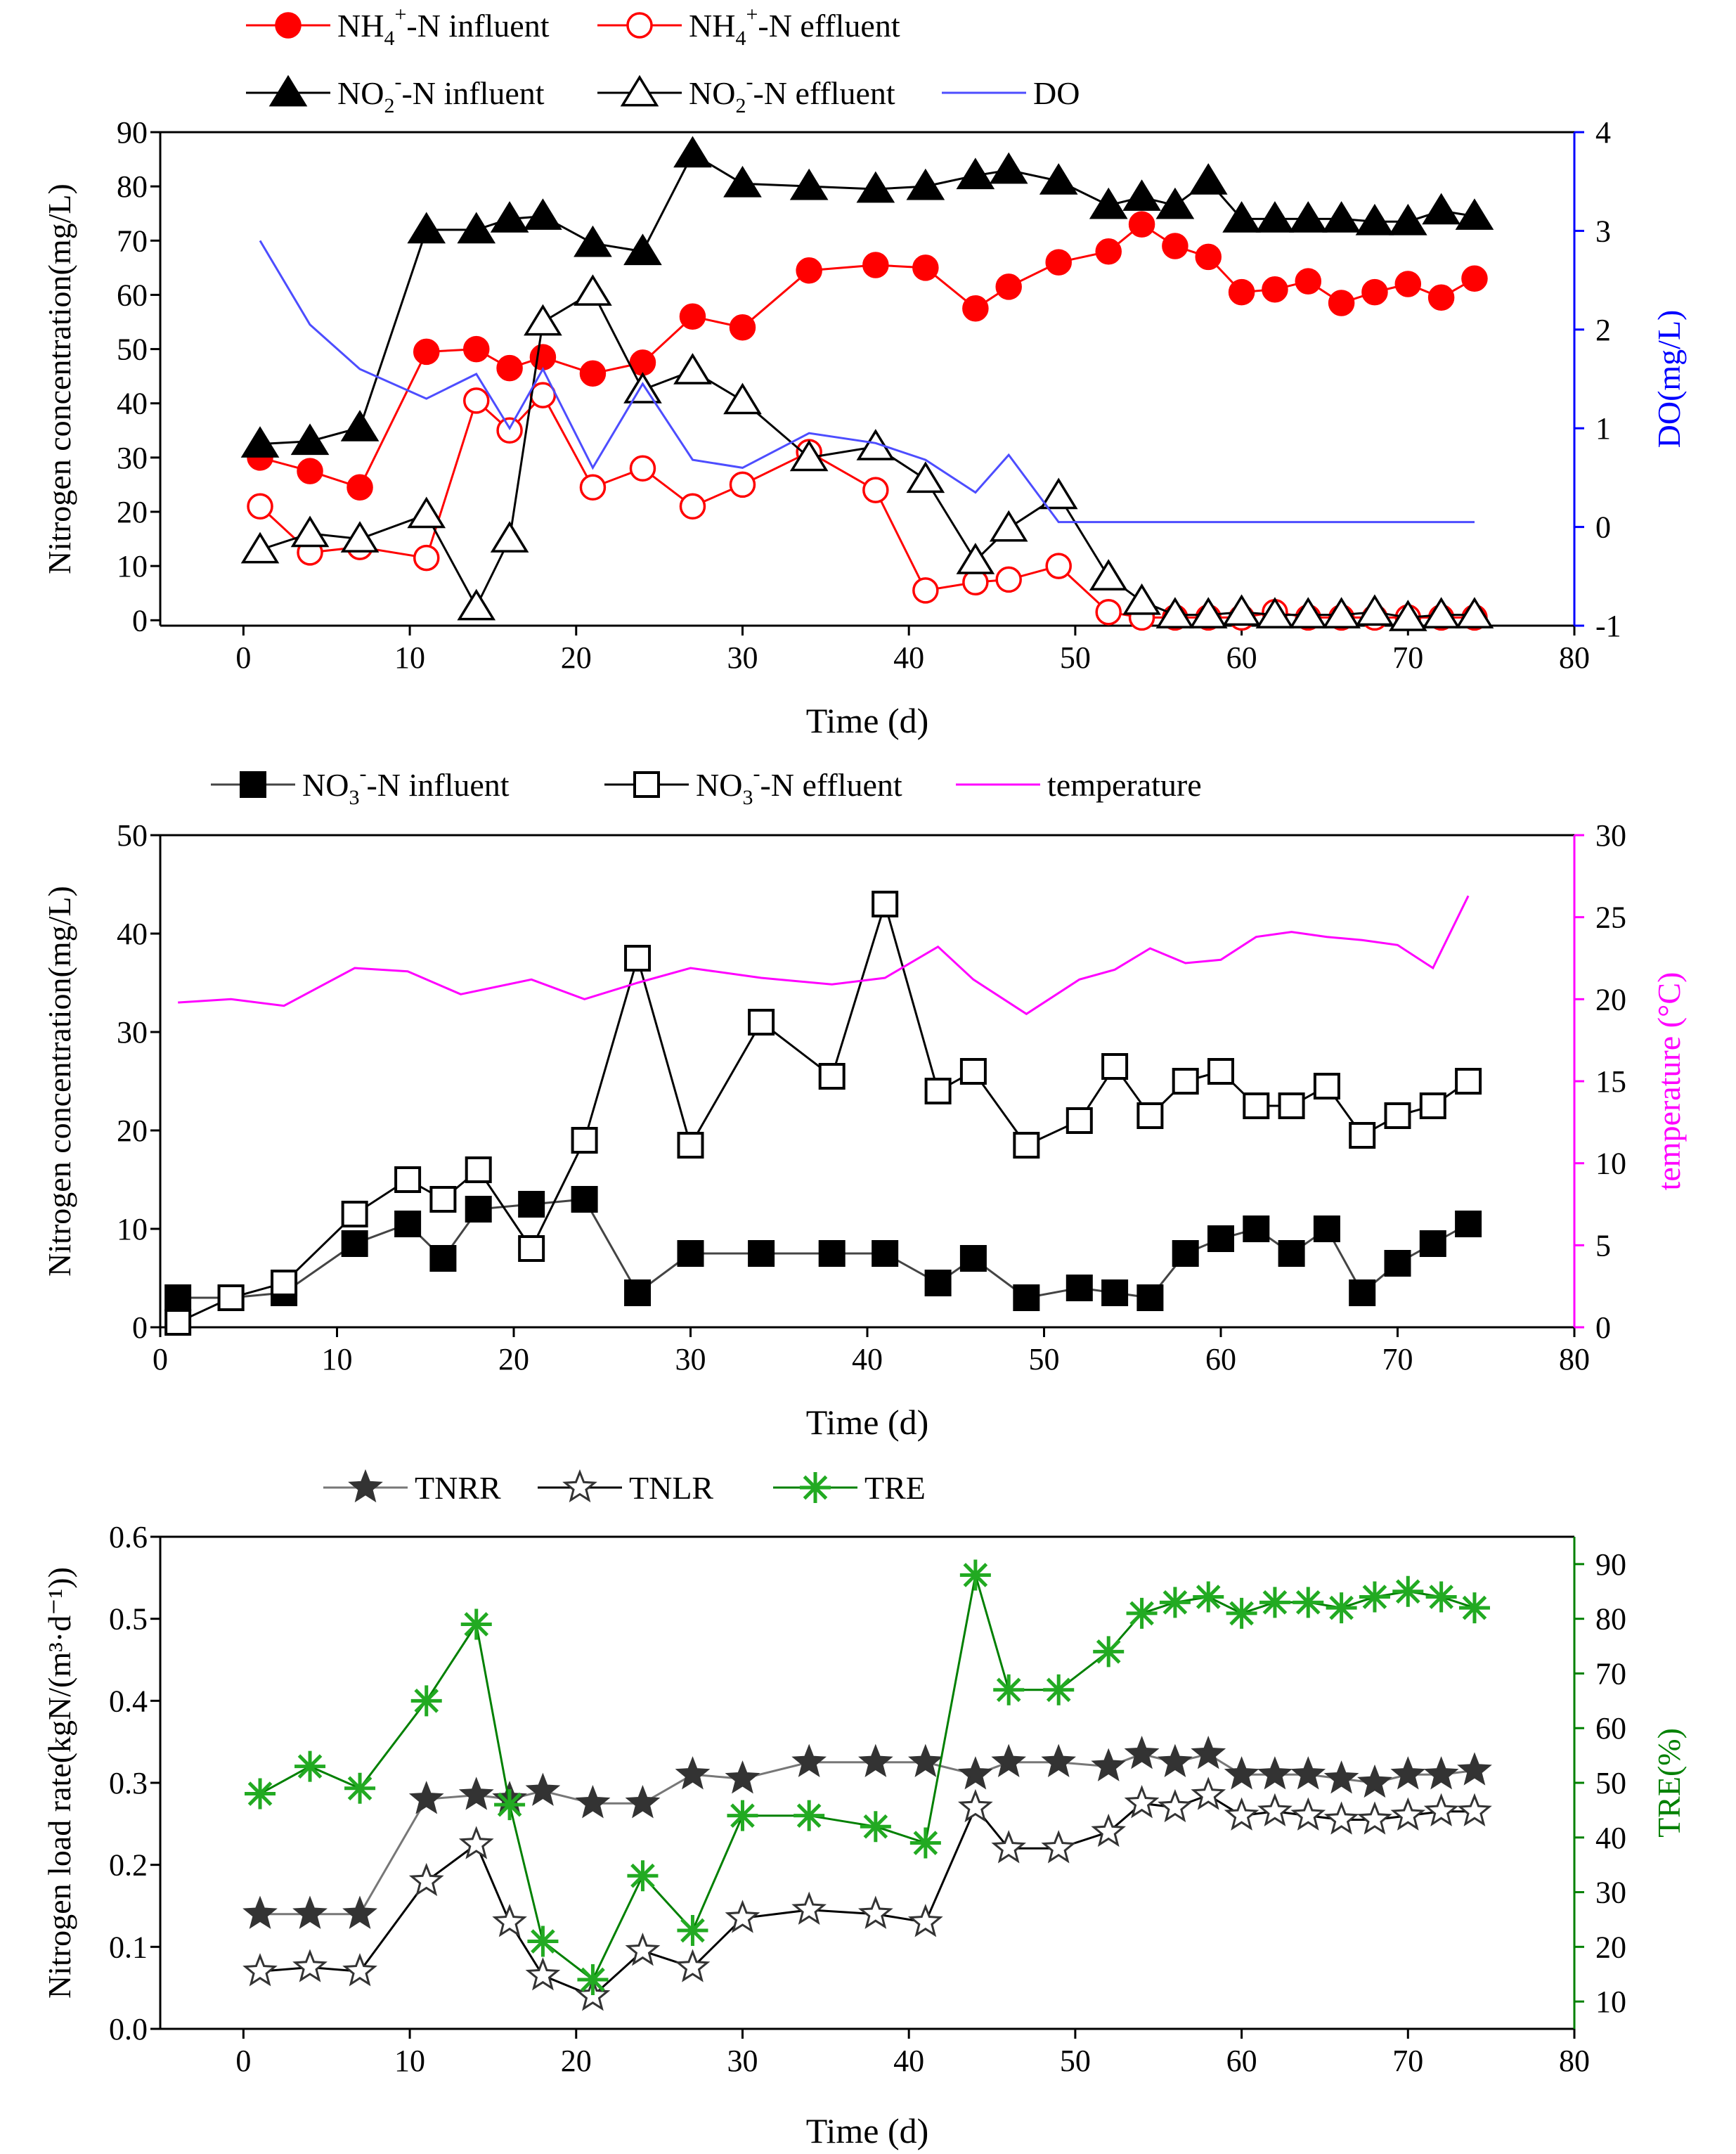 This screenshot has width=1736, height=2154. I want to click on y-tick-label: 0.3, so click(128, 1783).